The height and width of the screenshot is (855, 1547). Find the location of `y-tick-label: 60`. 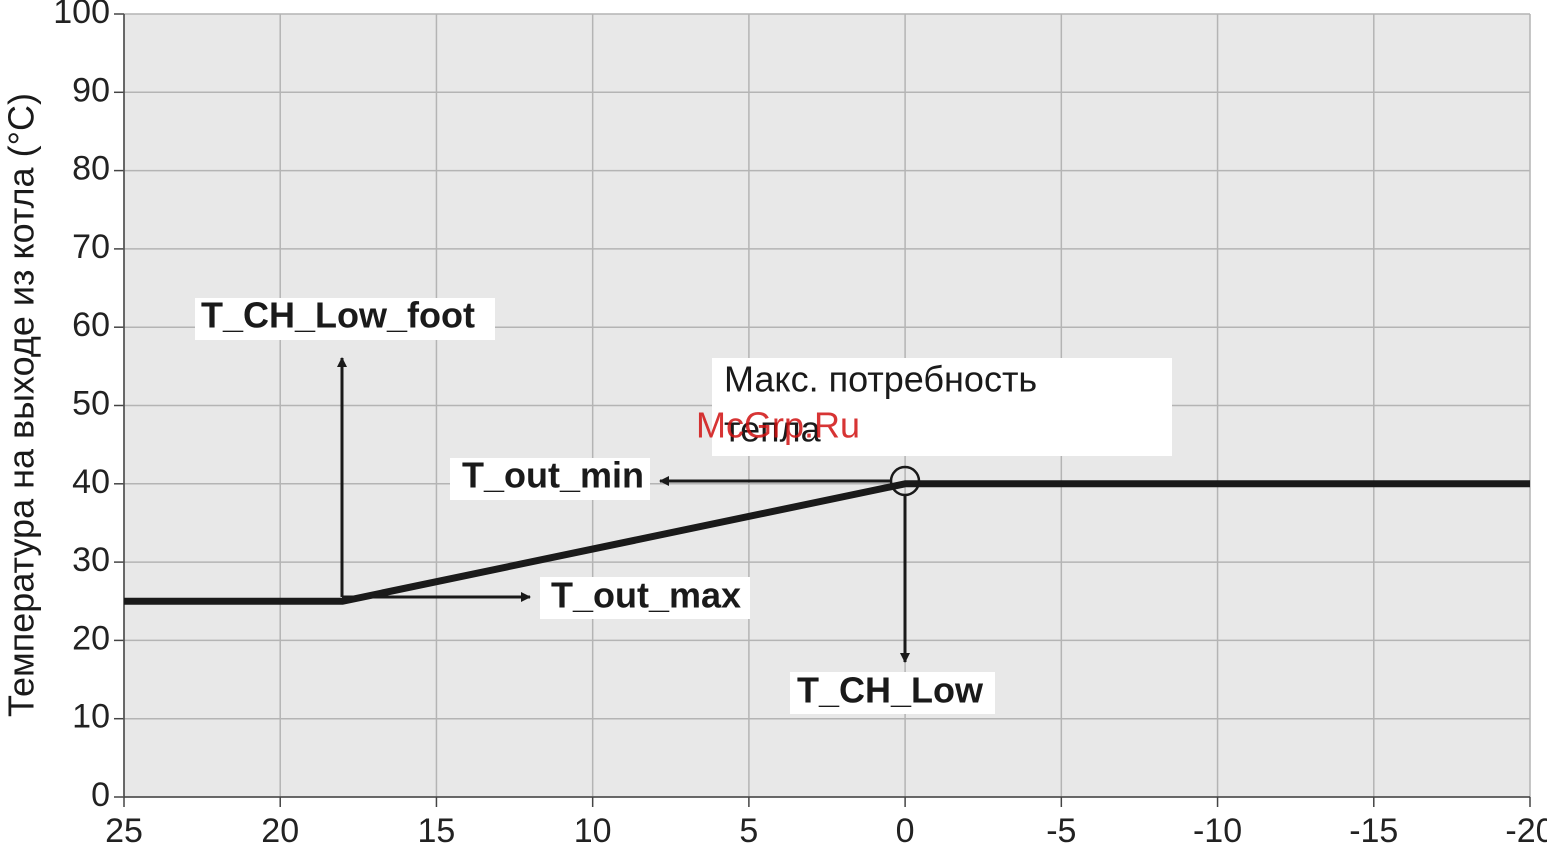

y-tick-label: 60 is located at coordinates (91, 325).